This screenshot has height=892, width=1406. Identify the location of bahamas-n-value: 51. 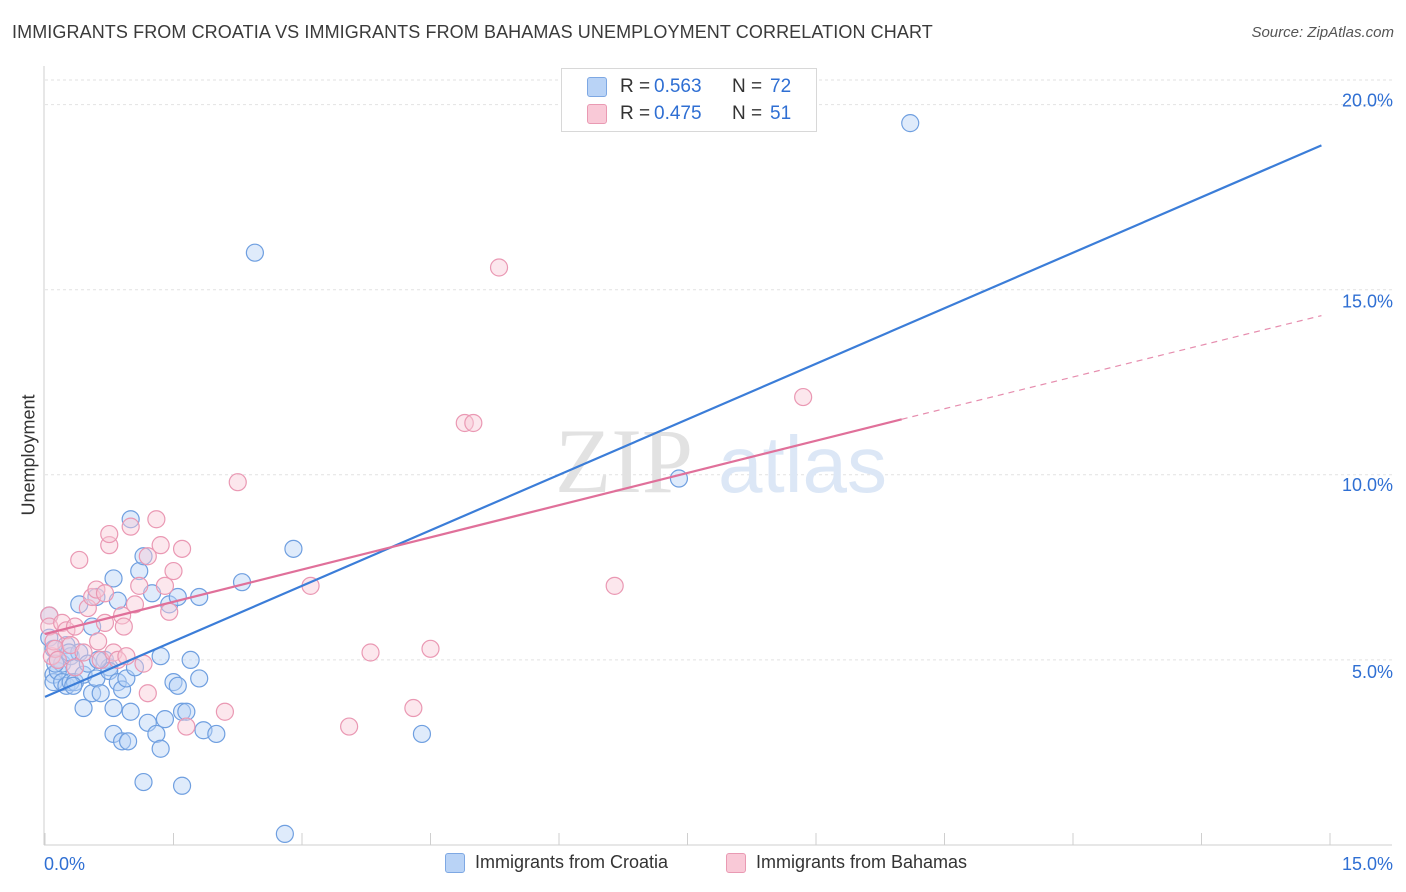
(781, 113).